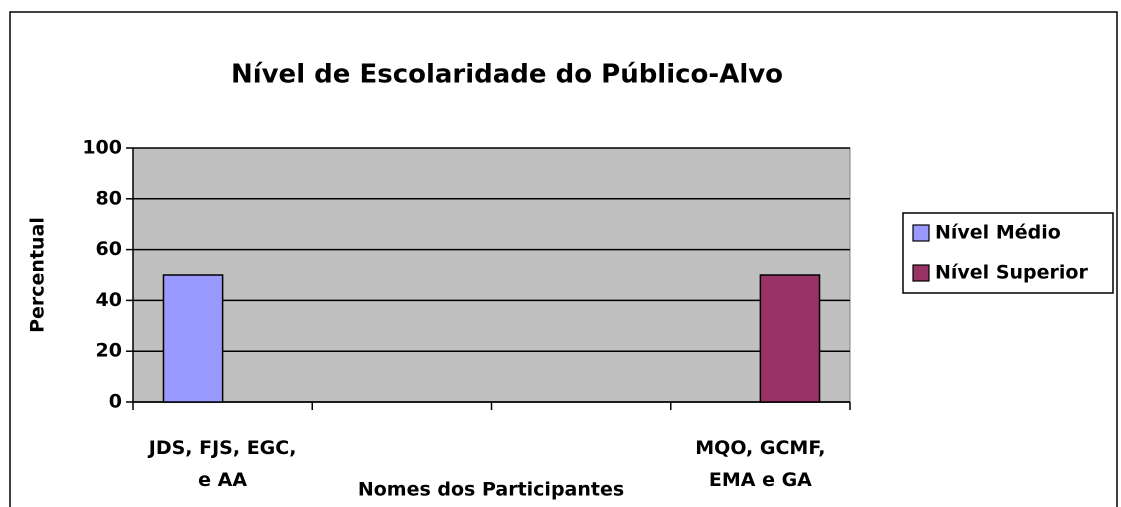 The image size is (1121, 507). I want to click on legend-box, so click(1008, 253).